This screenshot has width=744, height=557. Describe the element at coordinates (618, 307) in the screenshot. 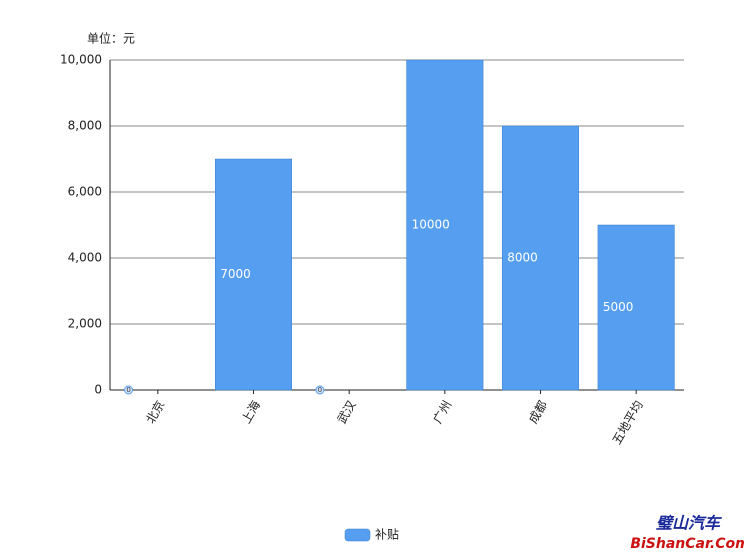

I see `value-label: 5000` at that location.